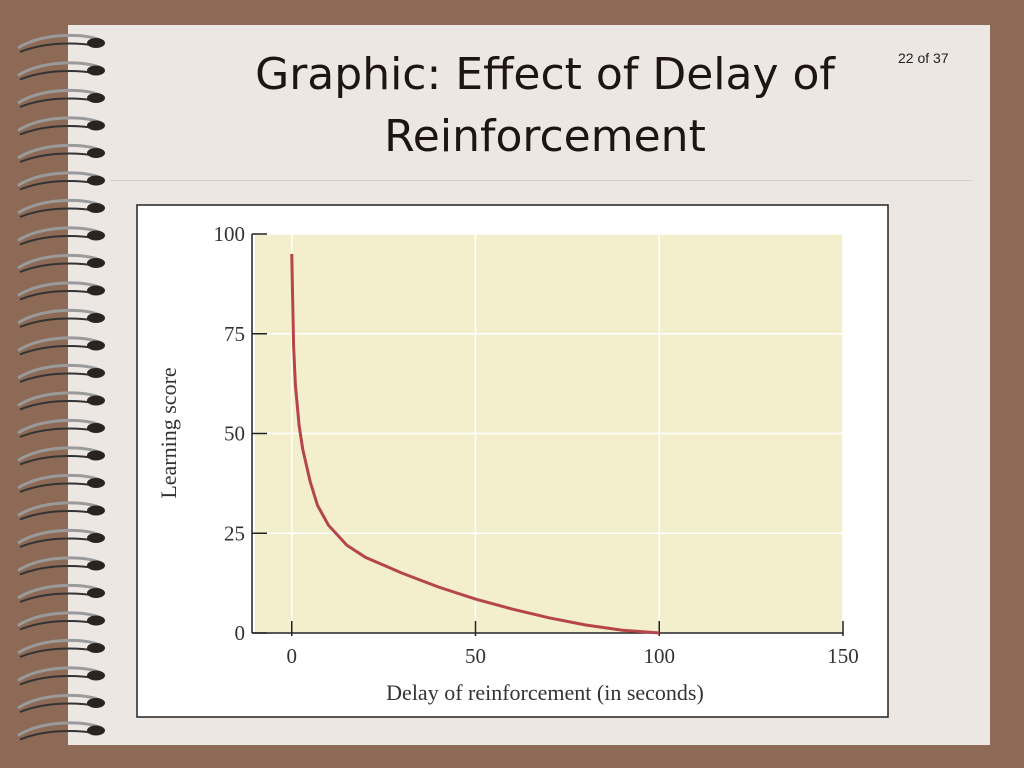  I want to click on x-axis-label: Delay of reinforcement (in seconds), so click(545, 692).